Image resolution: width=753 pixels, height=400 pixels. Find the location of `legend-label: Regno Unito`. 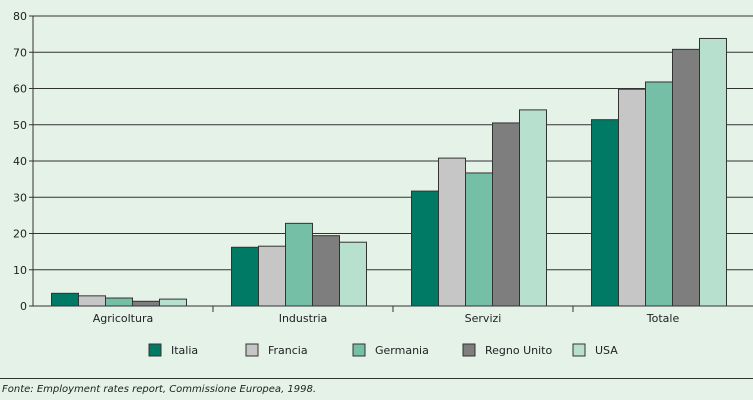

legend-label: Regno Unito is located at coordinates (518, 350).